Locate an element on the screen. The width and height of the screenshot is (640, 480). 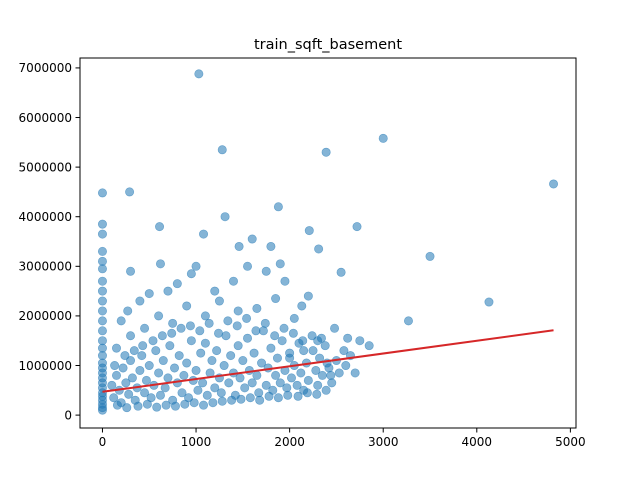
y-tick-label: 1000000 is located at coordinates (45, 366).